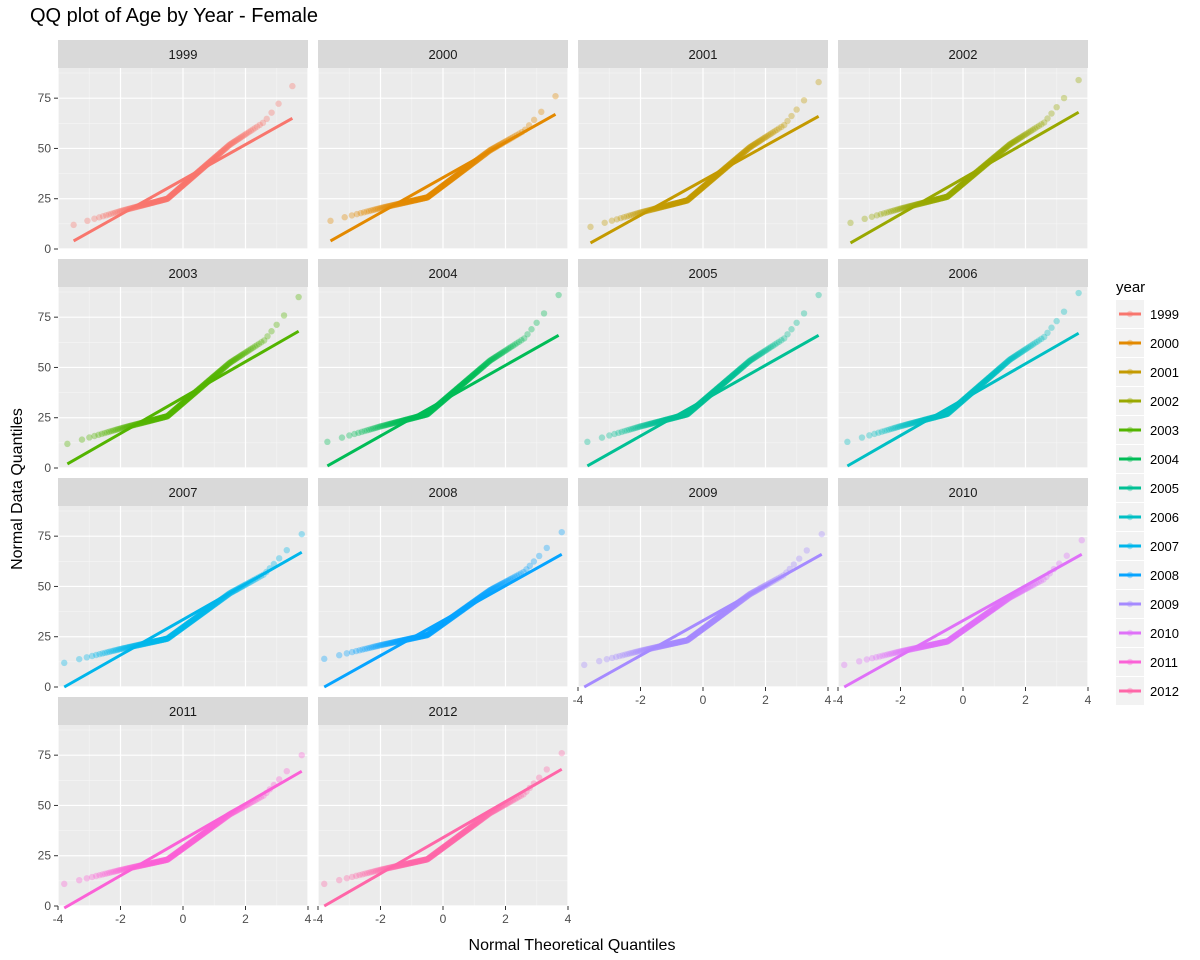 The width and height of the screenshot is (1200, 960). I want to click on legend-item-2006: 2006, so click(1147, 517).